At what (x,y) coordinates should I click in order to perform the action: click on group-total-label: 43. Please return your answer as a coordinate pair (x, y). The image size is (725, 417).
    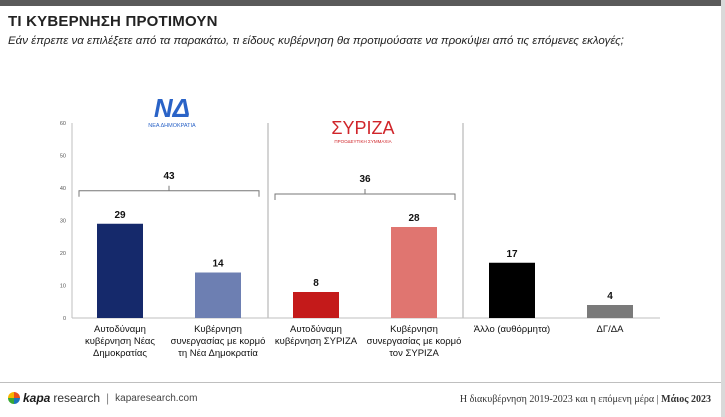
    Looking at the image, I should click on (169, 176).